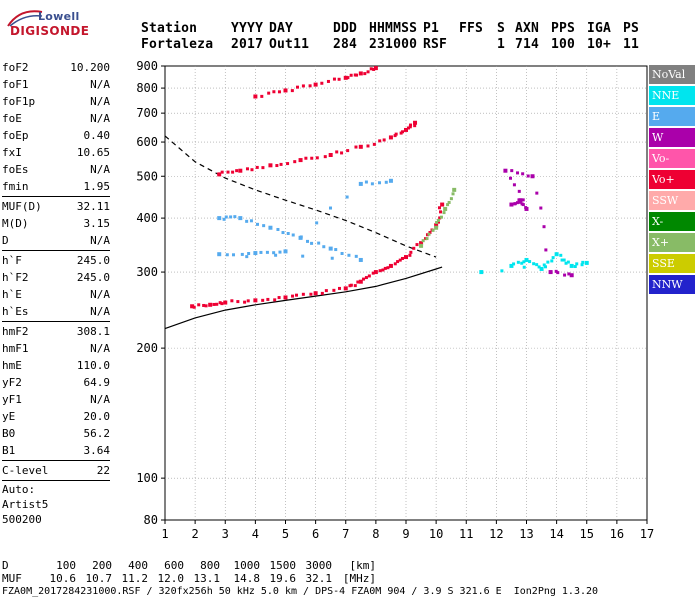  I want to click on param-name: fmin, so click(15, 186).